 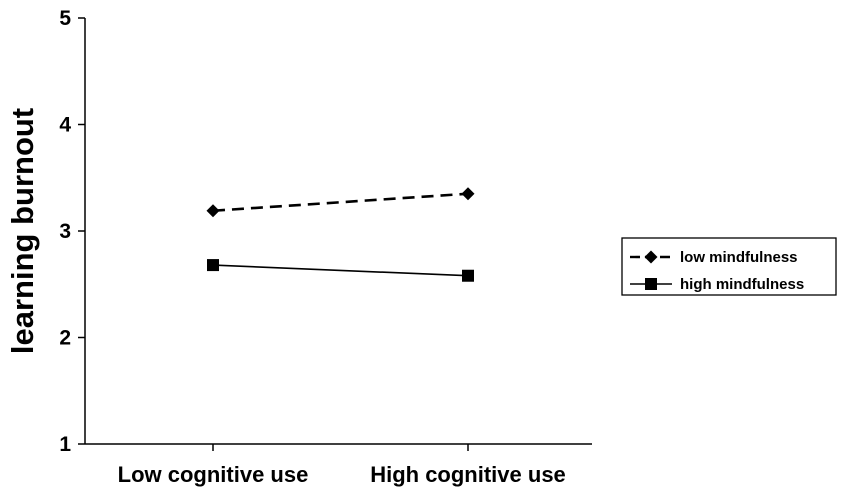 What do you see at coordinates (213, 474) in the screenshot?
I see `x-category-label: Low cognitive use` at bounding box center [213, 474].